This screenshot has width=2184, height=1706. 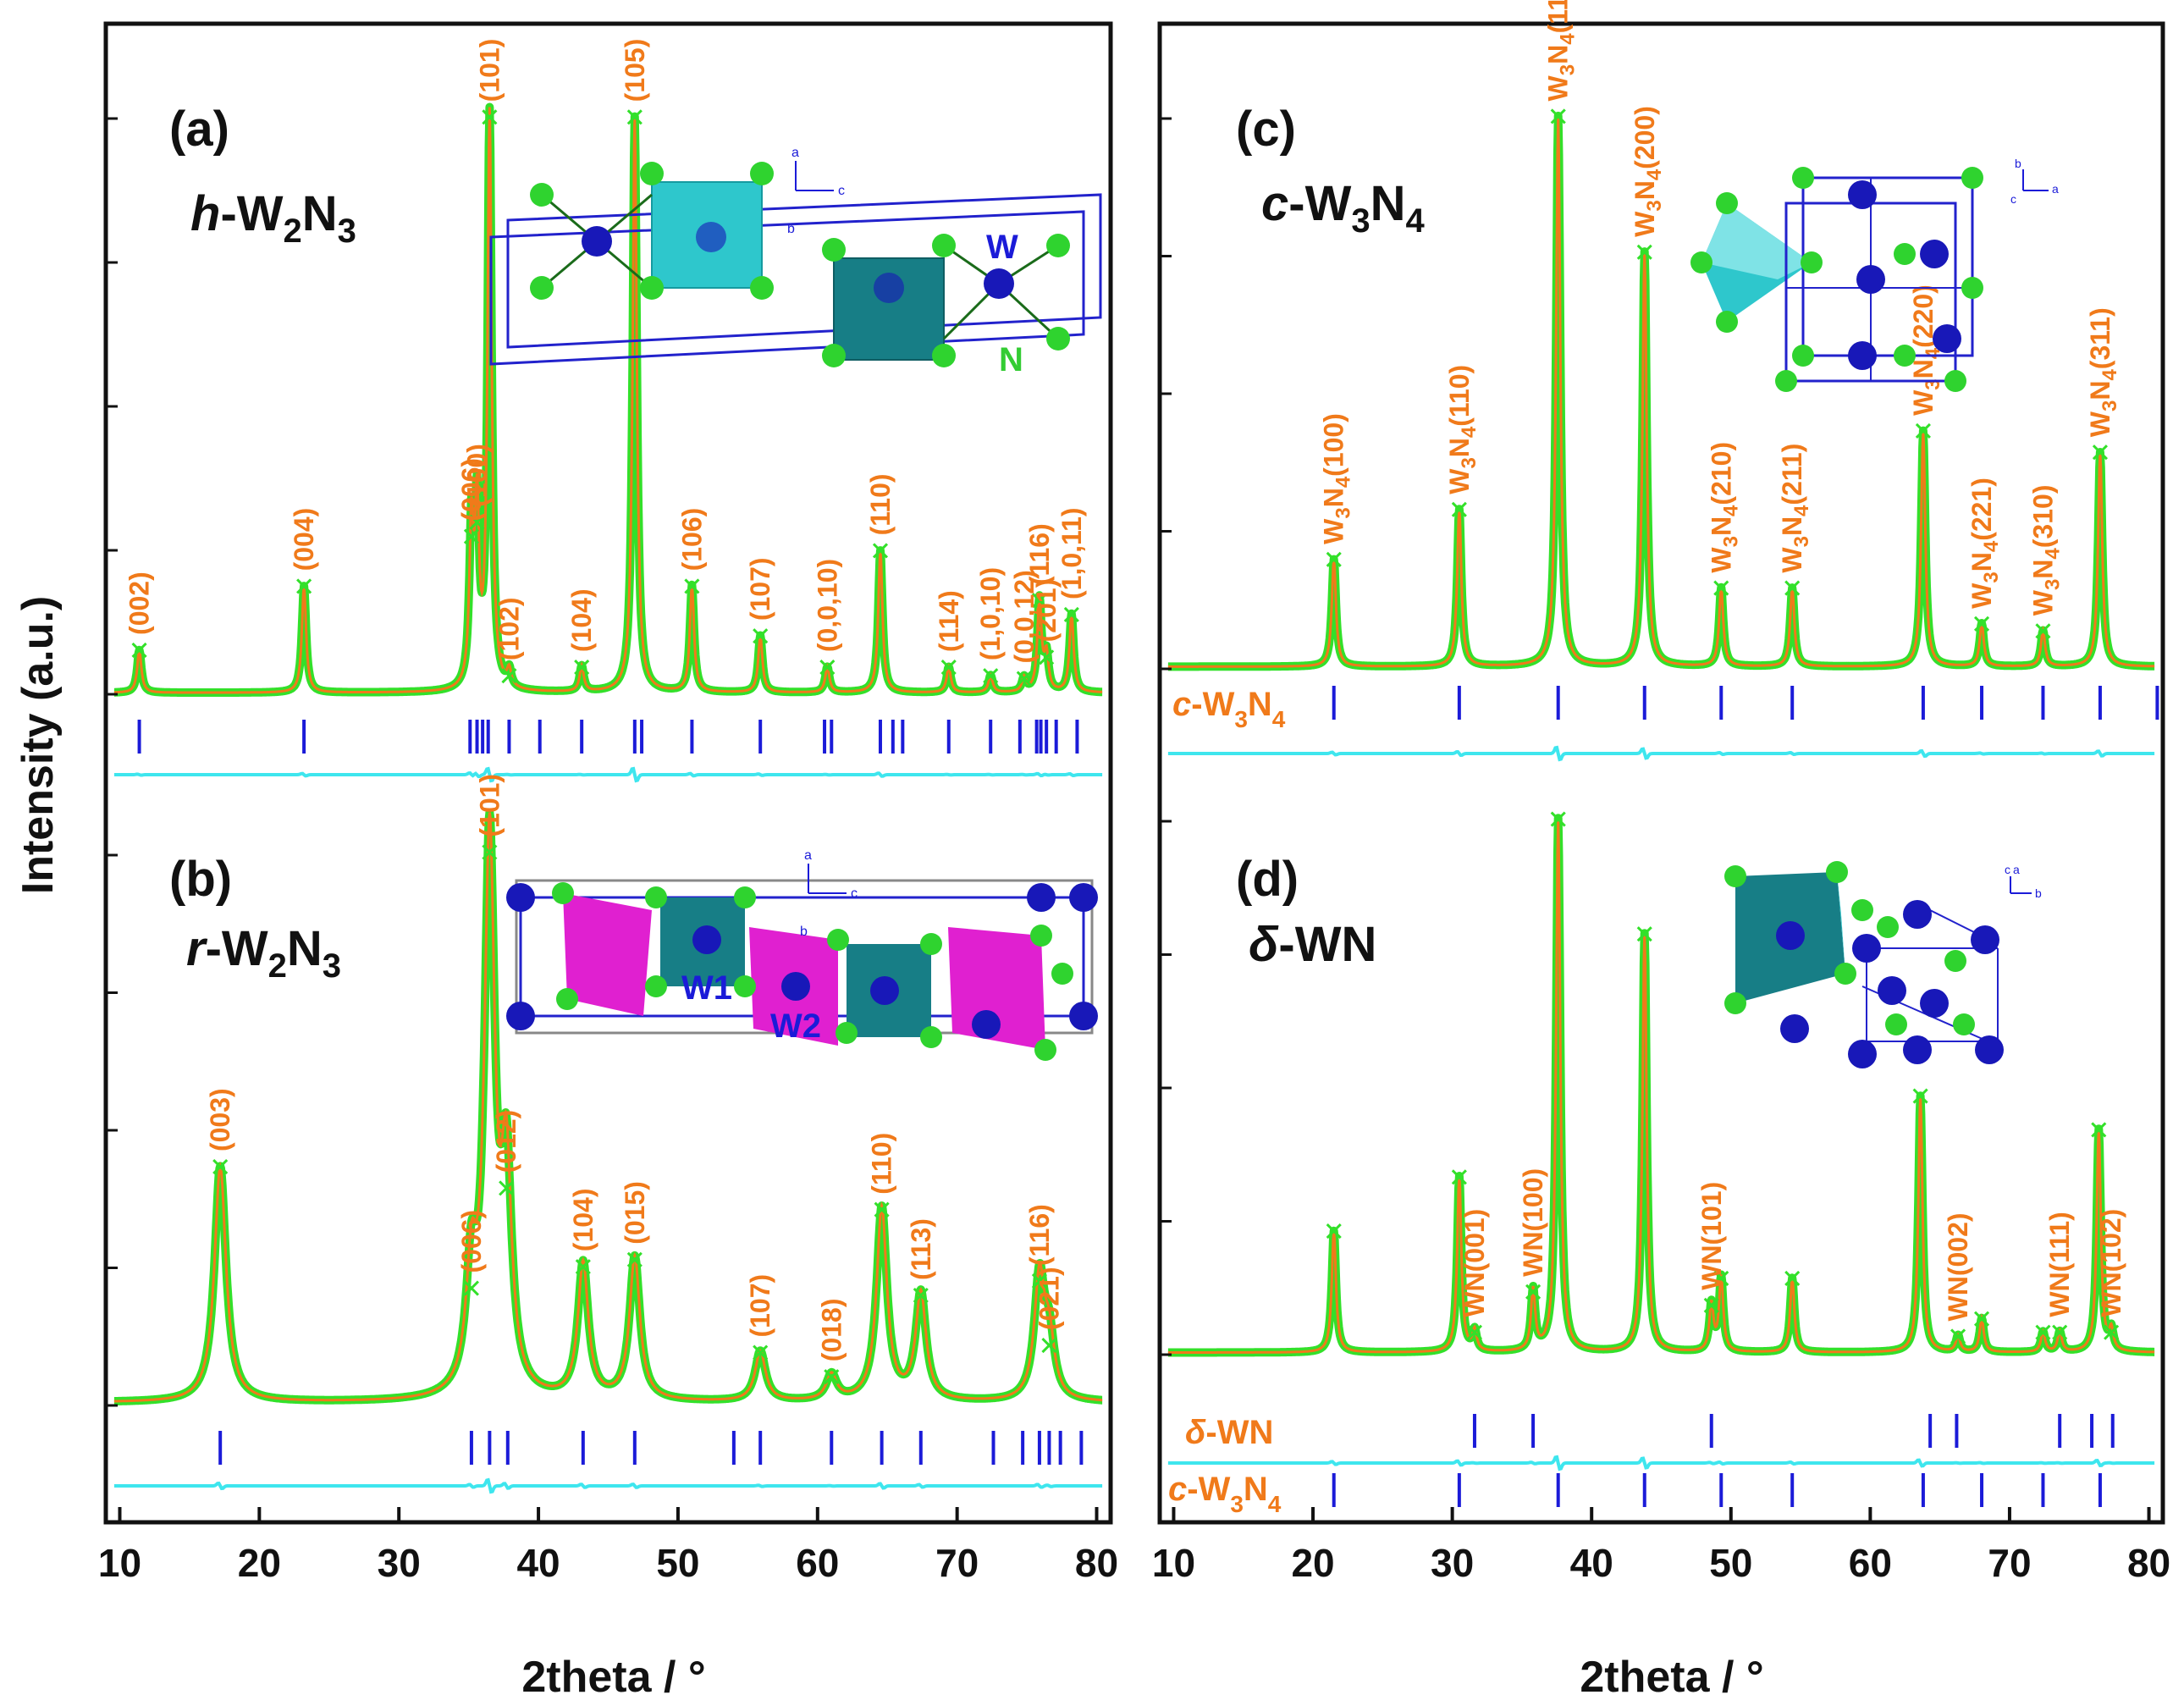 What do you see at coordinates (581, 620) in the screenshot?
I see `peak-label-a-6: (104)` at bounding box center [581, 620].